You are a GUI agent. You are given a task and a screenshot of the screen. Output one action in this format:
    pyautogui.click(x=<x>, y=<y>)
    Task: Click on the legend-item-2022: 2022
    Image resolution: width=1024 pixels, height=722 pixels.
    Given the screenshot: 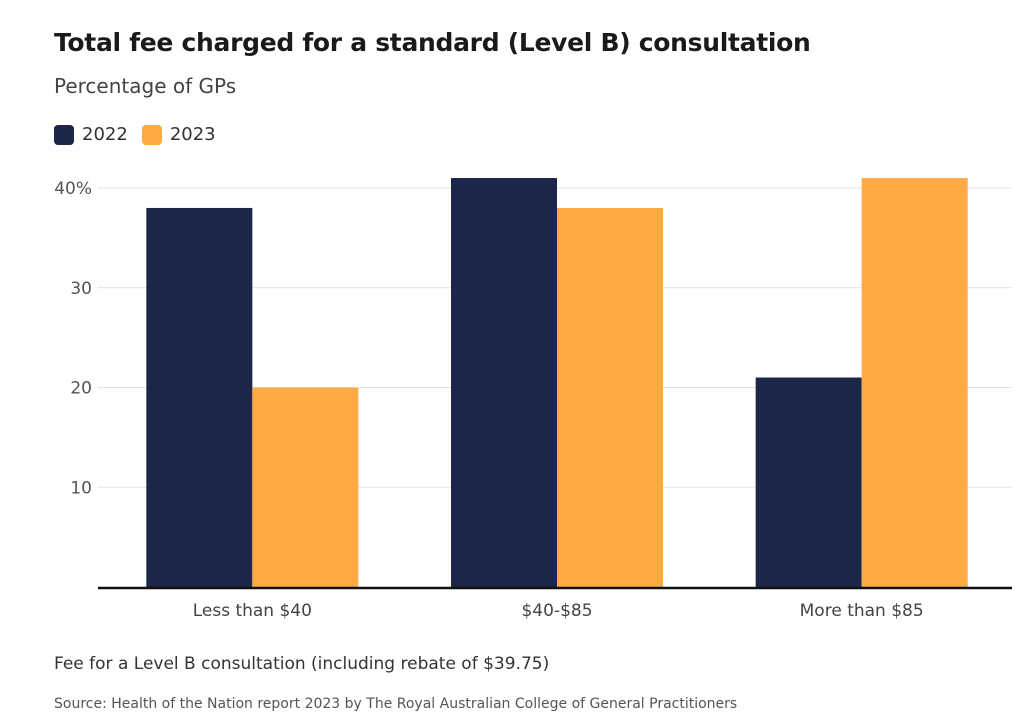 What is the action you would take?
    pyautogui.click(x=91, y=134)
    